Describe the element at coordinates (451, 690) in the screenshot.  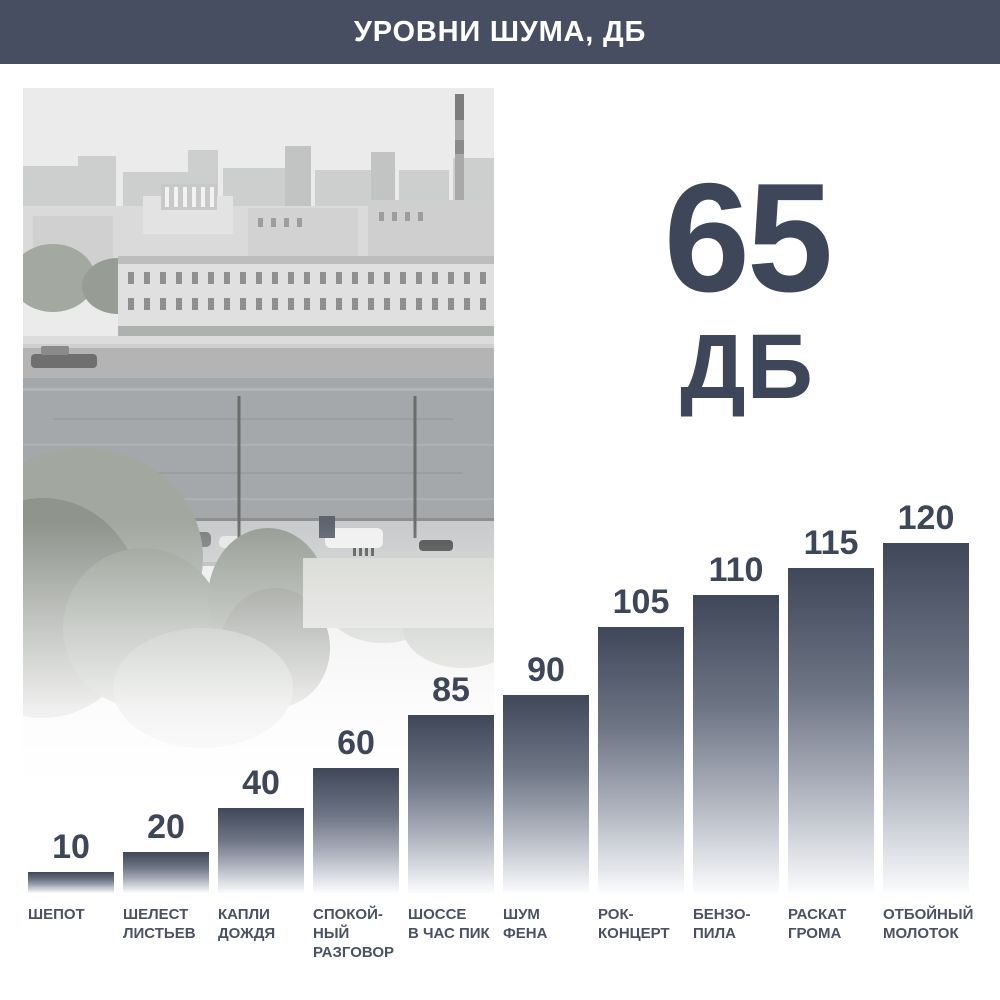
I see `bar-value-label: 85` at that location.